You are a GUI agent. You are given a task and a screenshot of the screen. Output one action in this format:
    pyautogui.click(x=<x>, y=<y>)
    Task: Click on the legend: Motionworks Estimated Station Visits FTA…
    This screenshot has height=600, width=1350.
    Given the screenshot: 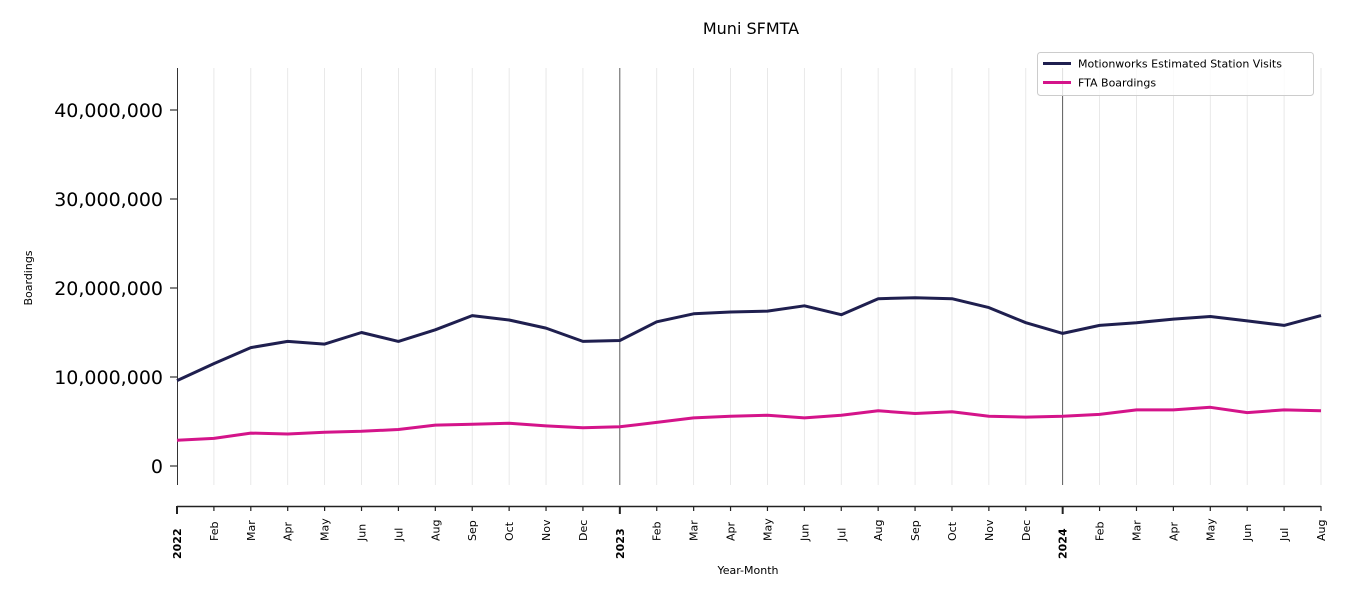 What is the action you would take?
    pyautogui.click(x=1175, y=74)
    